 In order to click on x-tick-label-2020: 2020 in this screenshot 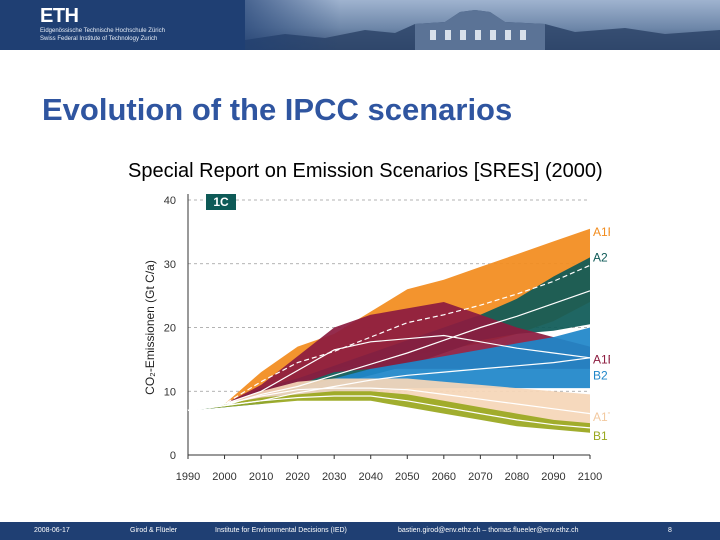, I will do `click(297, 477)`.